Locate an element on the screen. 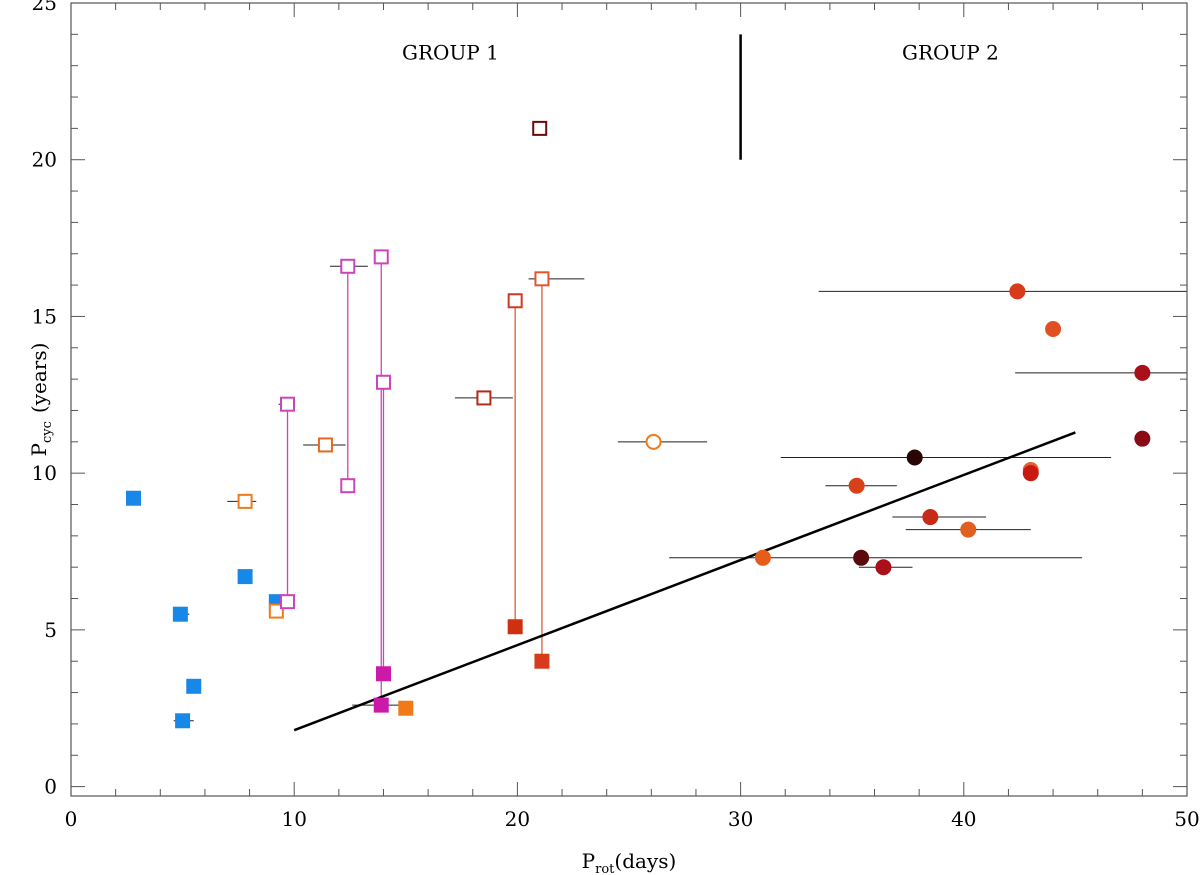  x-tick-label: 10 is located at coordinates (293, 819).